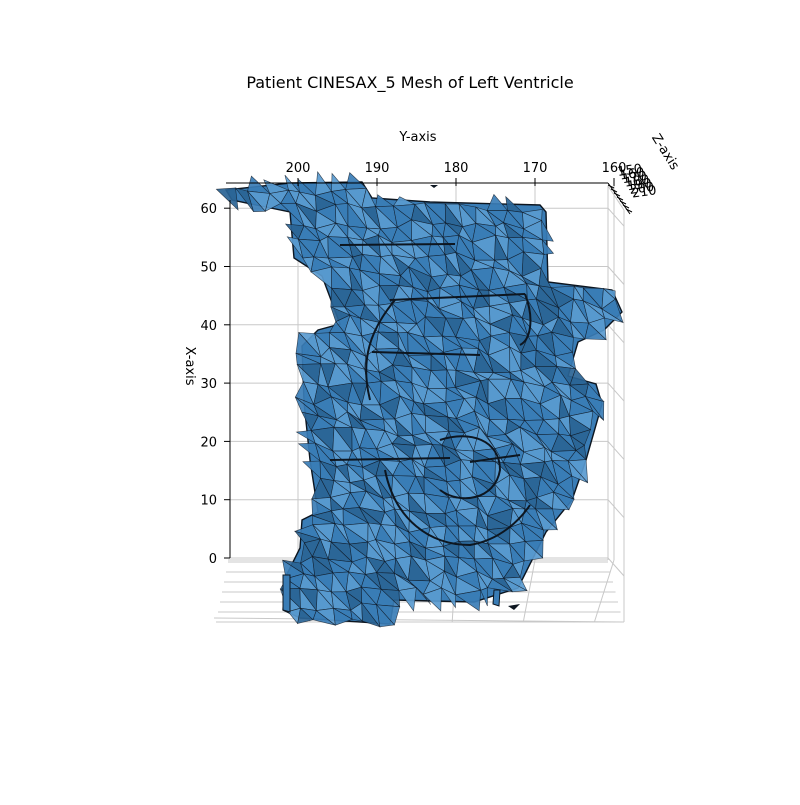  What do you see at coordinates (208, 209) in the screenshot?
I see `x-tick-label: 60` at bounding box center [208, 209].